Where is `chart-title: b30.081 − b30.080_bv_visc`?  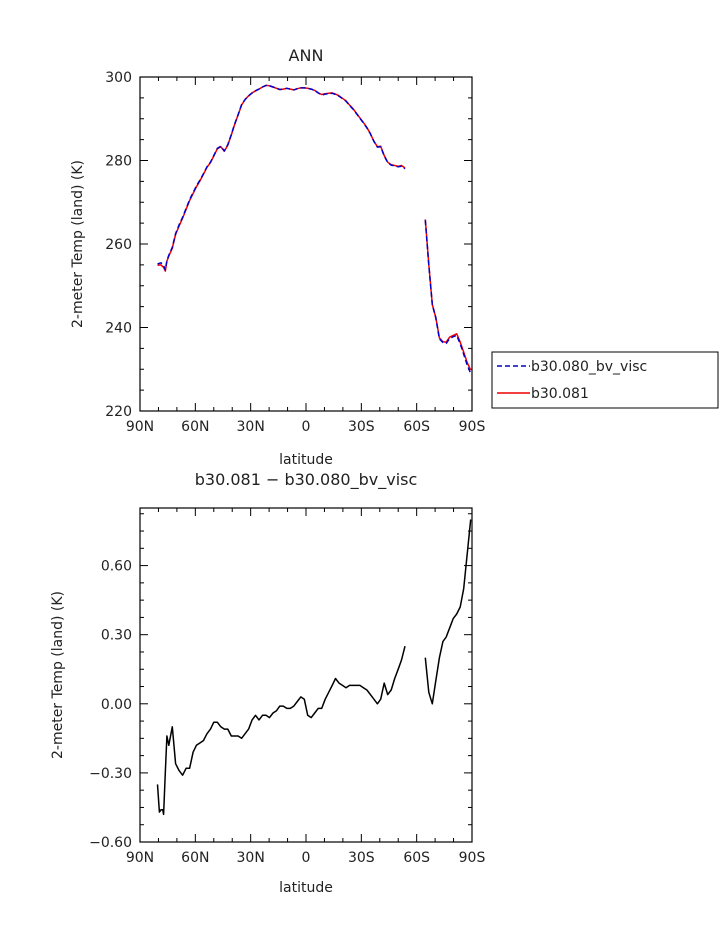 chart-title: b30.081 − b30.080_bv_visc is located at coordinates (306, 480).